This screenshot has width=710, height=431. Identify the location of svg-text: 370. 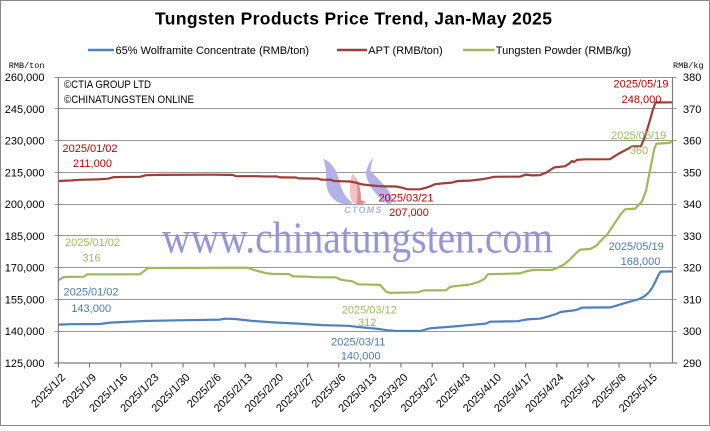
(692, 110).